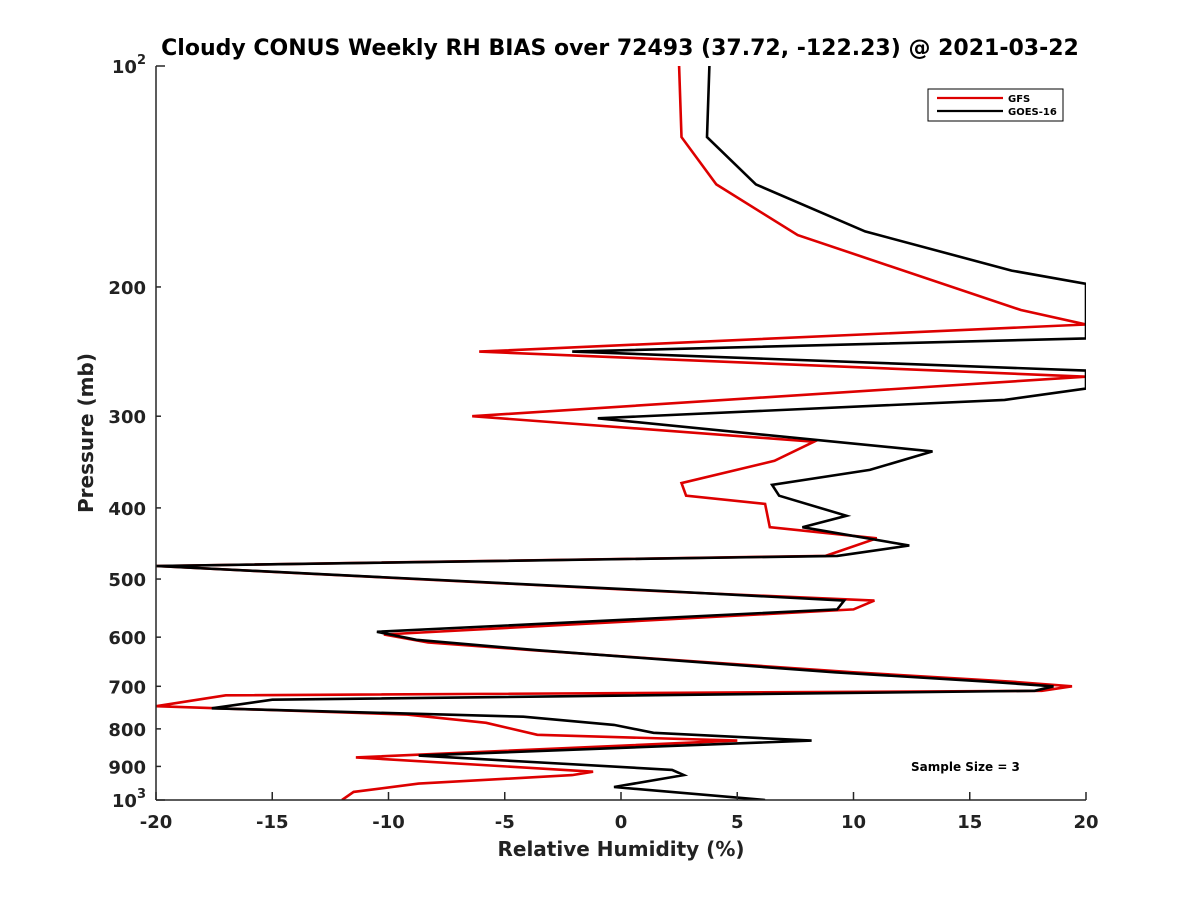 The width and height of the screenshot is (1200, 900). I want to click on legend-label-gfs: GFS, so click(1019, 99).